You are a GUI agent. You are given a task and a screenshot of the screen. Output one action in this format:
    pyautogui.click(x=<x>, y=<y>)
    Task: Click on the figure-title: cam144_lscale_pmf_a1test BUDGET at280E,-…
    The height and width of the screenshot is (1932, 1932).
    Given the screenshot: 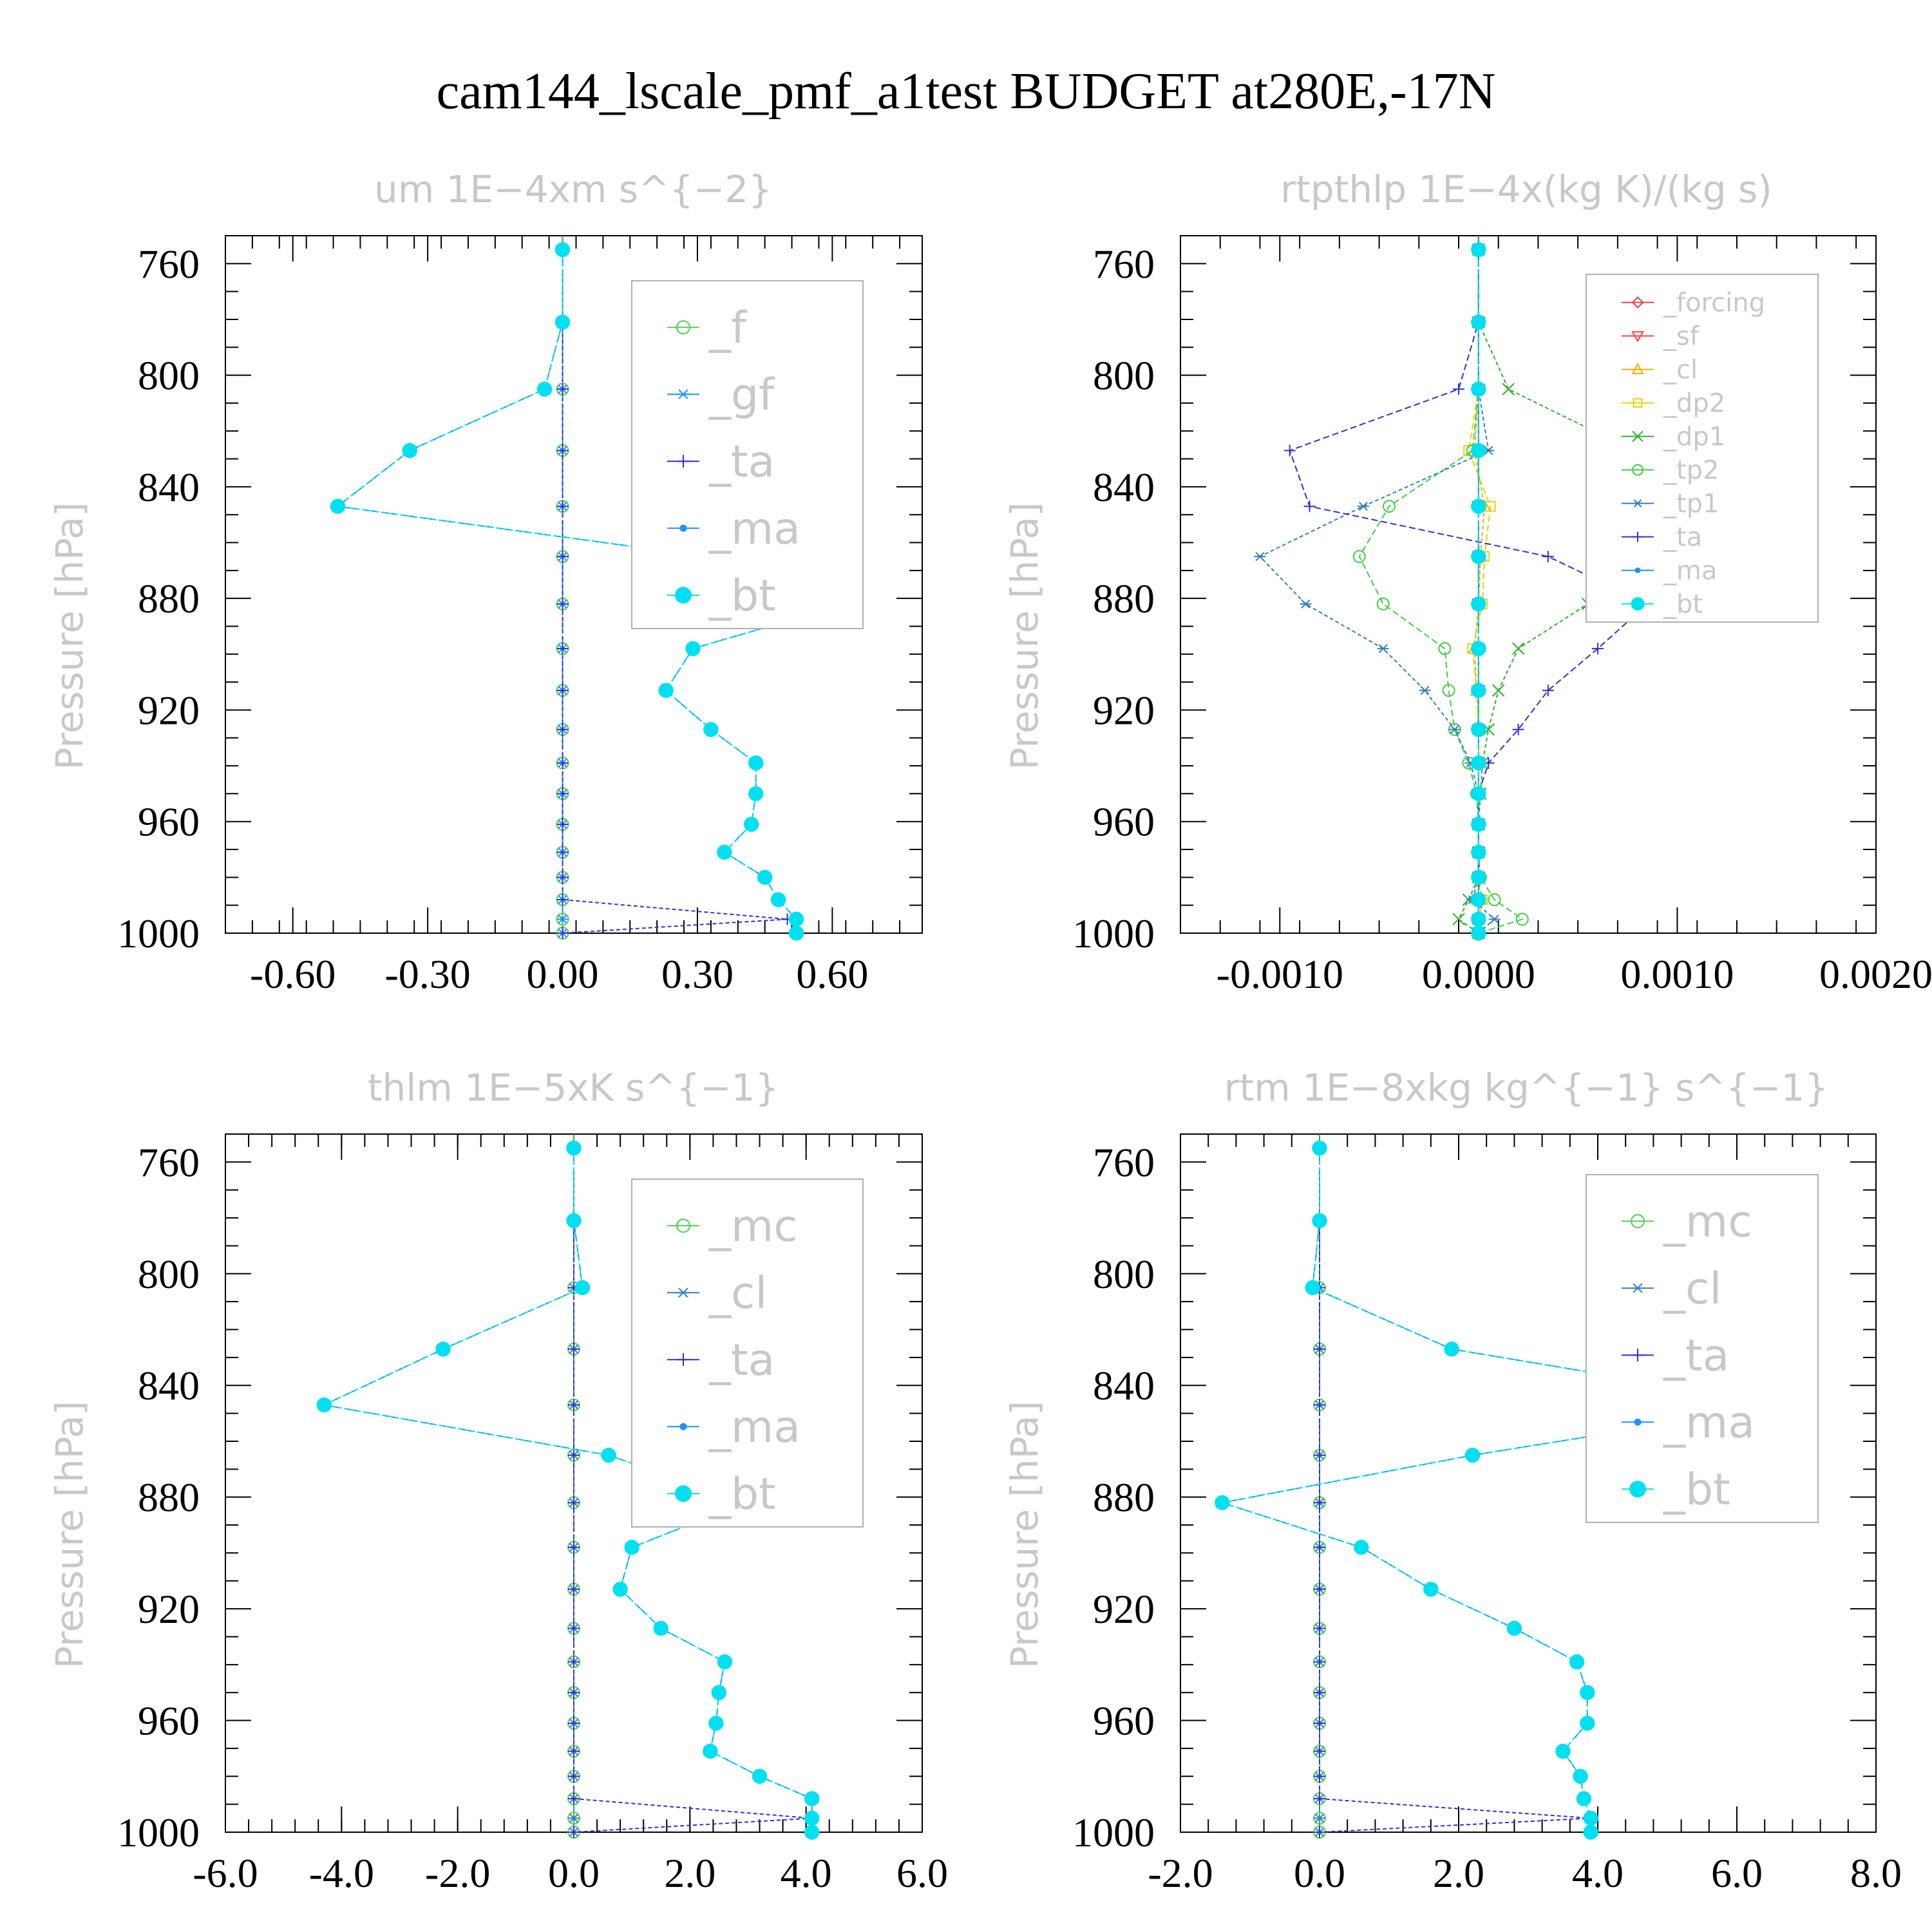 What is the action you would take?
    pyautogui.click(x=967, y=92)
    